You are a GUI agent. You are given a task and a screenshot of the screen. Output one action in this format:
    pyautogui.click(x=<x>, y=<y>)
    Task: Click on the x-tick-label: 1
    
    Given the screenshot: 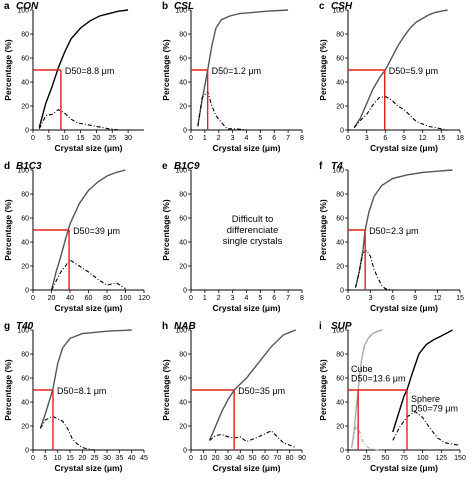 What is the action you would take?
    pyautogui.click(x=205, y=298)
    